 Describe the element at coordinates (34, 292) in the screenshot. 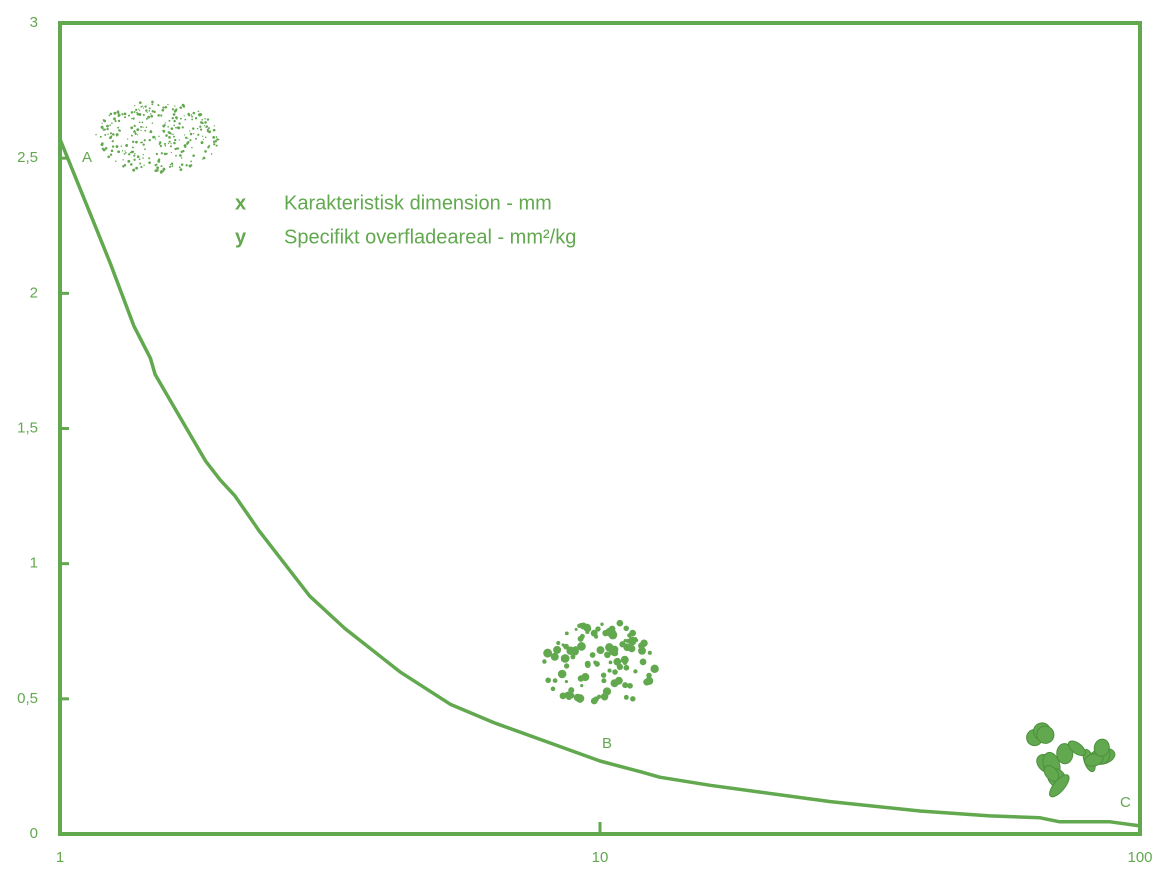

I see `y-tick-label: 2` at that location.